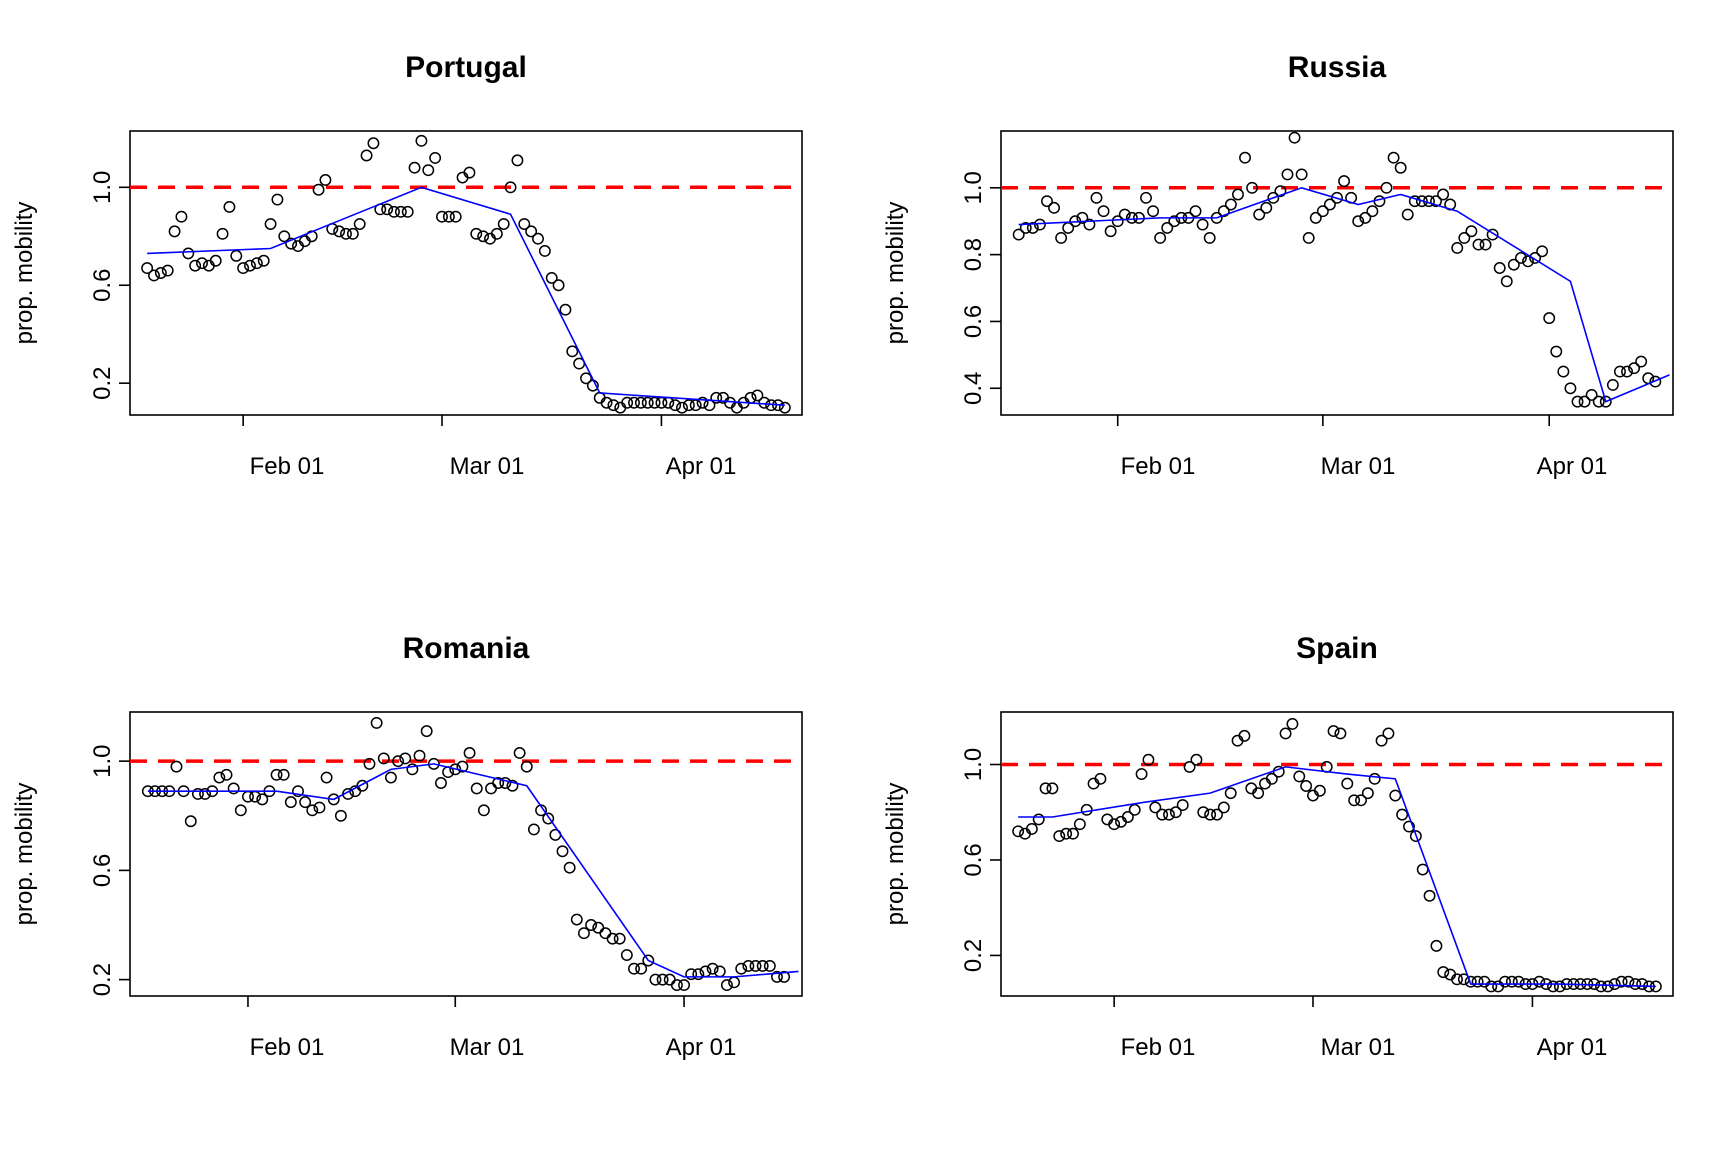 This screenshot has height=1152, width=1728. Describe the element at coordinates (102, 979) in the screenshot. I see `y-tick-label: 0.2` at that location.